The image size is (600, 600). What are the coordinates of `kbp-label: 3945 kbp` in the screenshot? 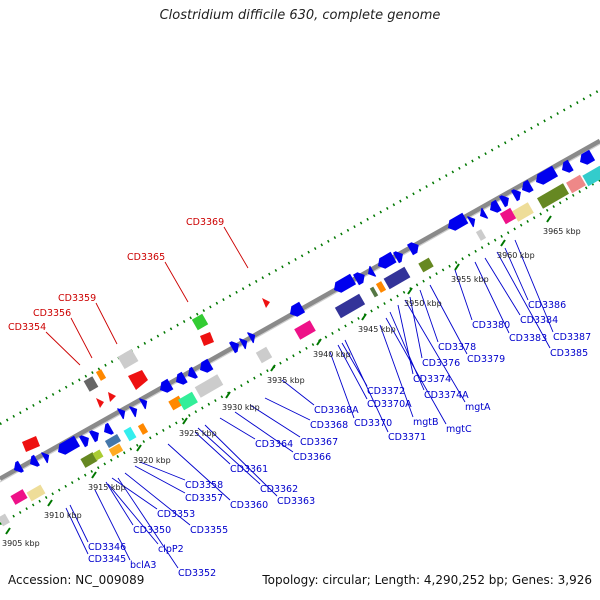 It's located at (377, 329).